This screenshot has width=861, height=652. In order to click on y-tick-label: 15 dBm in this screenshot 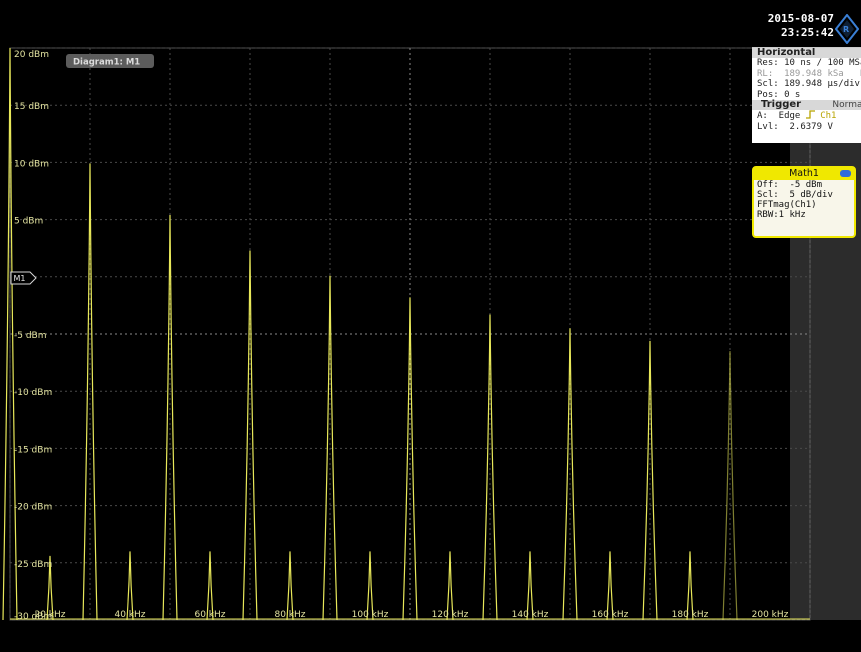, I will do `click(31, 107)`.